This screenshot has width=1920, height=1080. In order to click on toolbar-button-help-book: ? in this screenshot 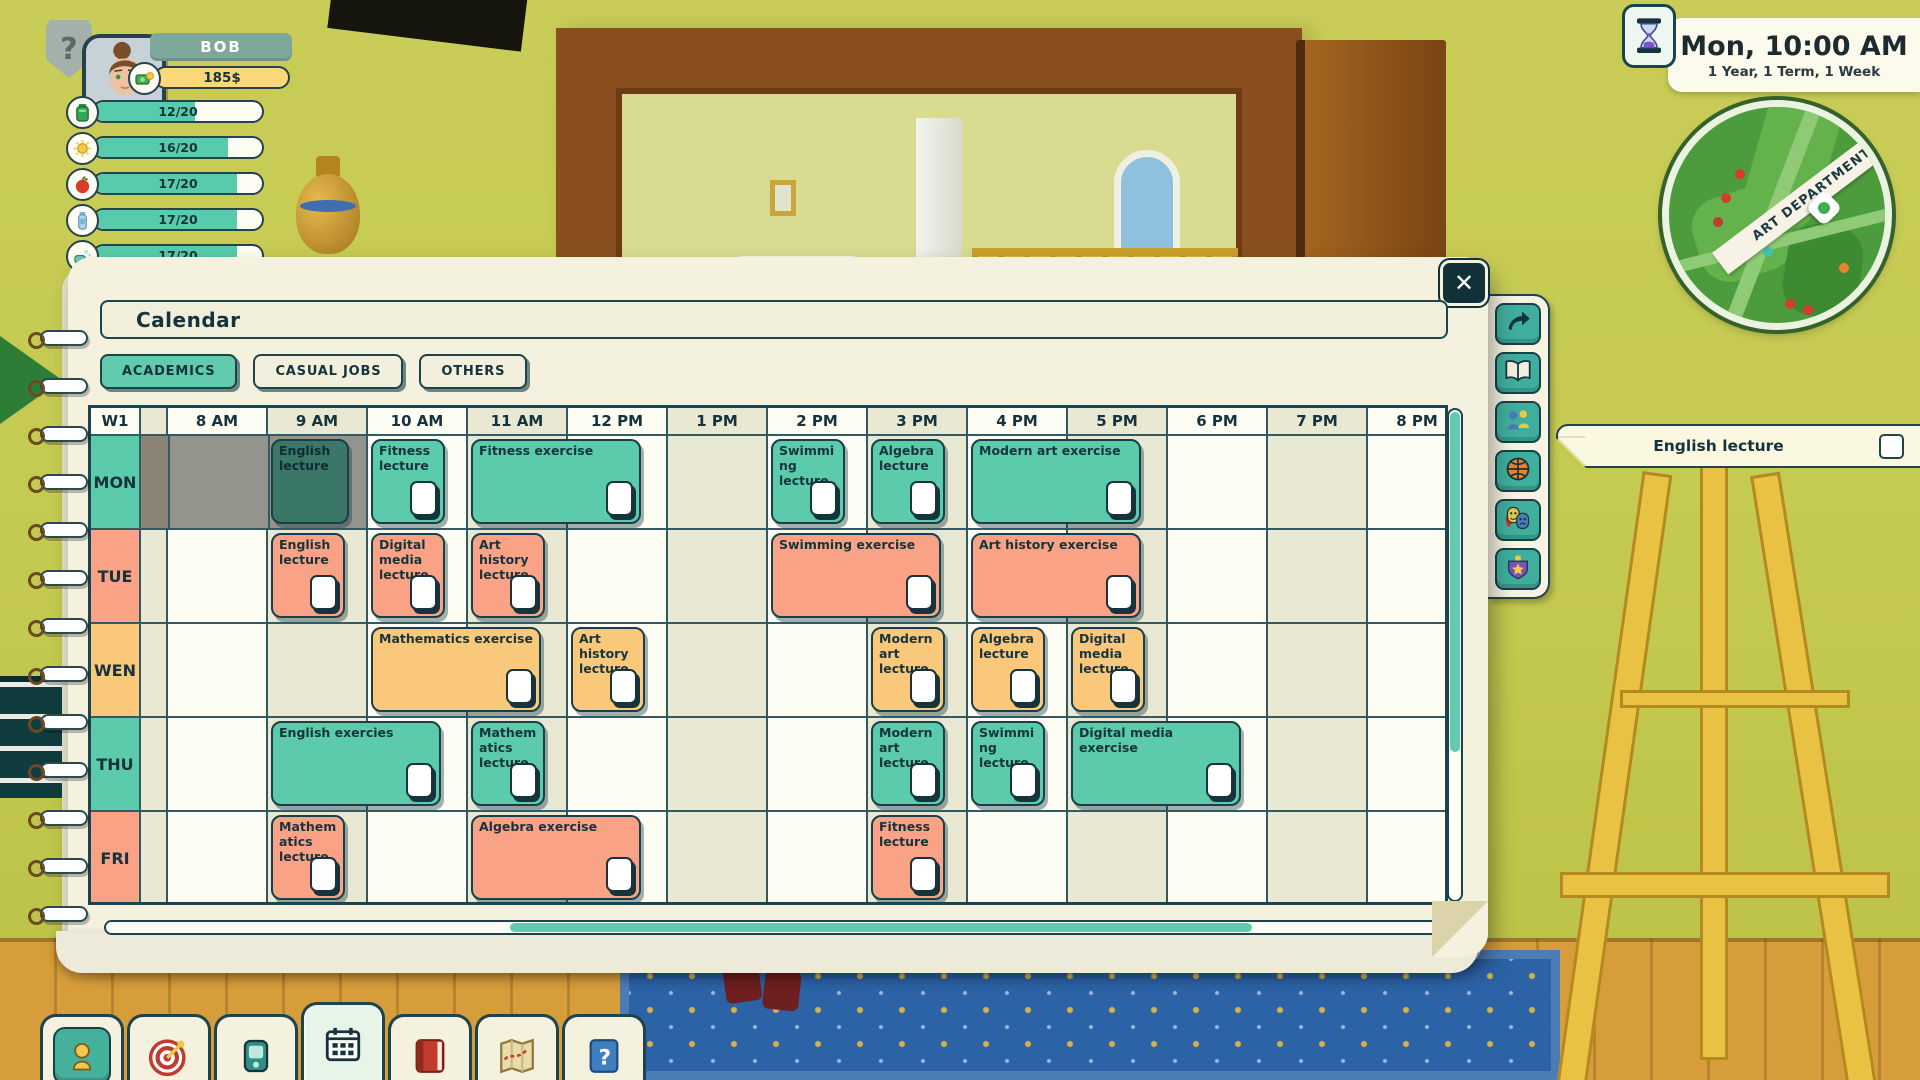, I will do `click(604, 1047)`.